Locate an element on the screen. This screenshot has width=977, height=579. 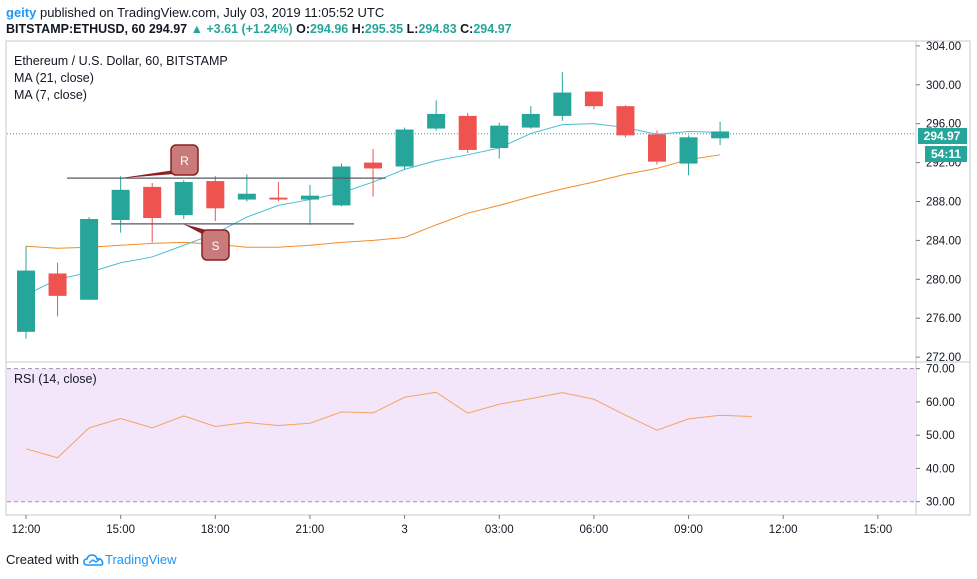
resistance-callout: R is located at coordinates (159, 161).